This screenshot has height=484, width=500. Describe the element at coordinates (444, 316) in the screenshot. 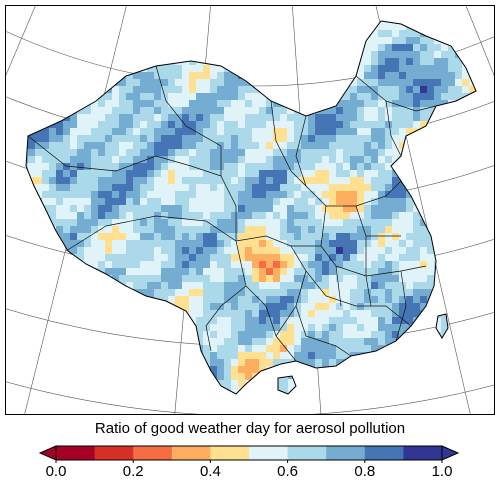

I see `taiwan-cell` at that location.